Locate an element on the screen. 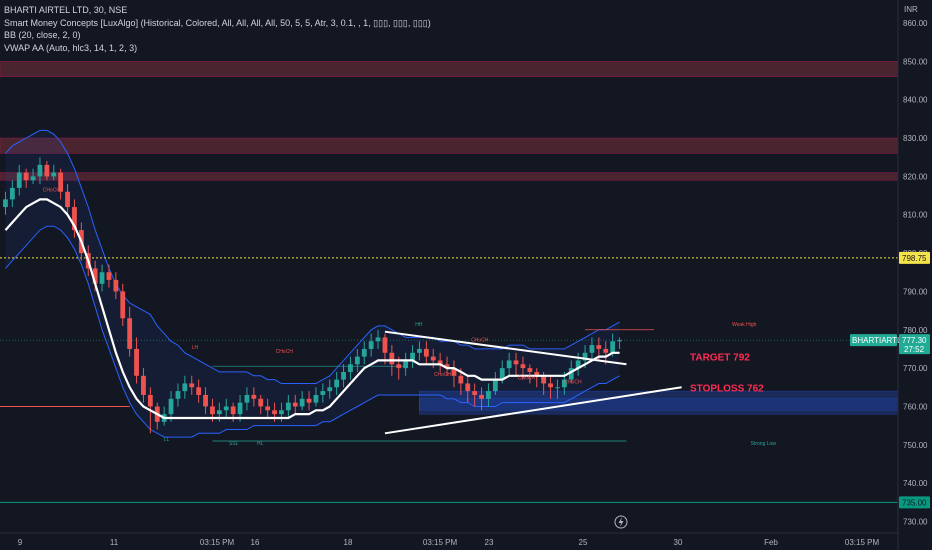 Image resolution: width=932 pixels, height=550 pixels. last-price-tag: 777.30 is located at coordinates (914, 340).